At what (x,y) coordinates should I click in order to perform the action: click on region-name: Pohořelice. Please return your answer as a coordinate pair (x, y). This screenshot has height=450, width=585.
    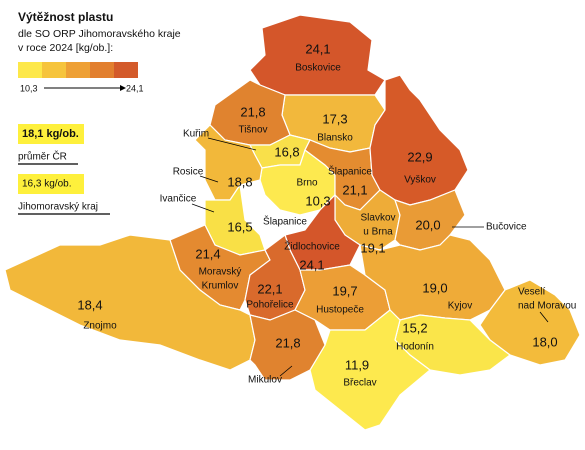
    Looking at the image, I should click on (270, 305).